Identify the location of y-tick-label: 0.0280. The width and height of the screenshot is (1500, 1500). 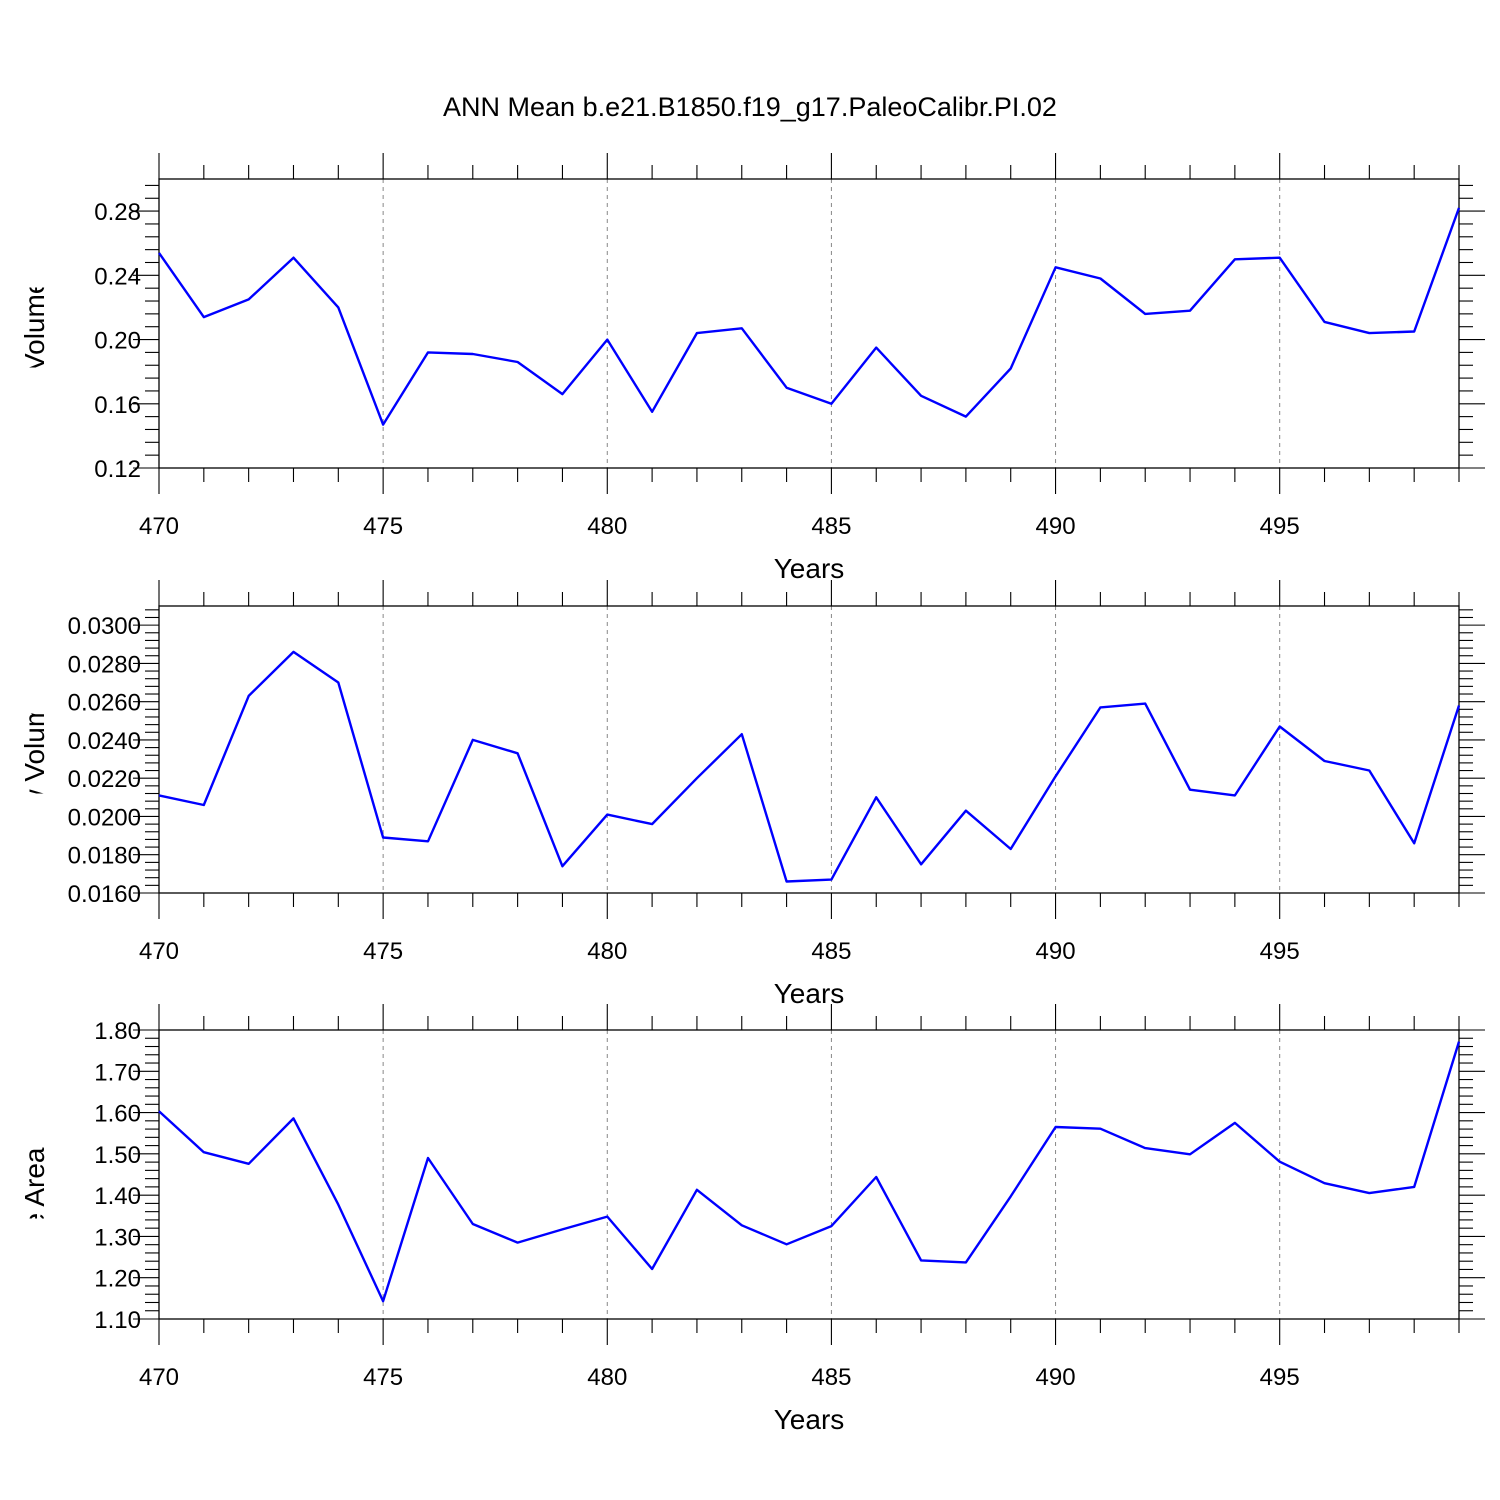
(104, 664).